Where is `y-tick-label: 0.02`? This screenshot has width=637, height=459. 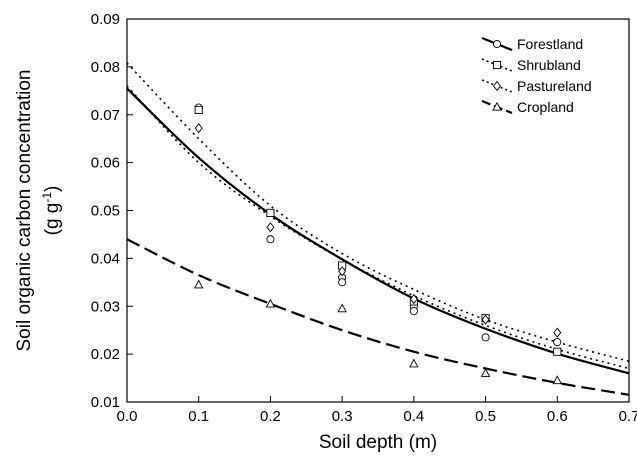
y-tick-label: 0.02 is located at coordinates (105, 354).